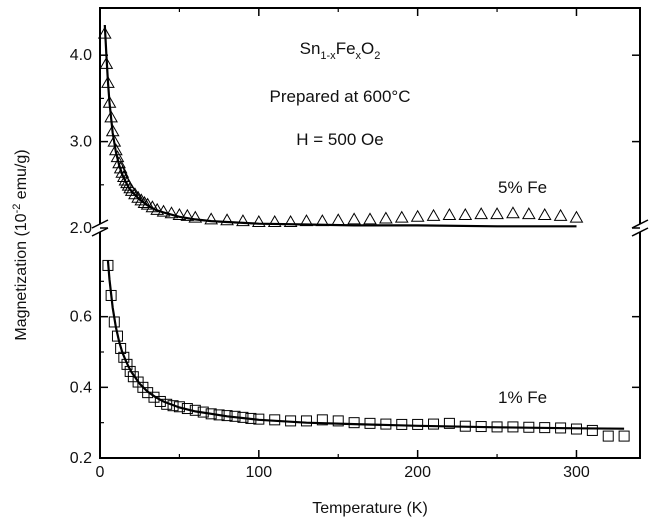 The height and width of the screenshot is (520, 654). What do you see at coordinates (21, 276) in the screenshot?
I see `y-axis-label-main: Magnetization (10` at bounding box center [21, 276].